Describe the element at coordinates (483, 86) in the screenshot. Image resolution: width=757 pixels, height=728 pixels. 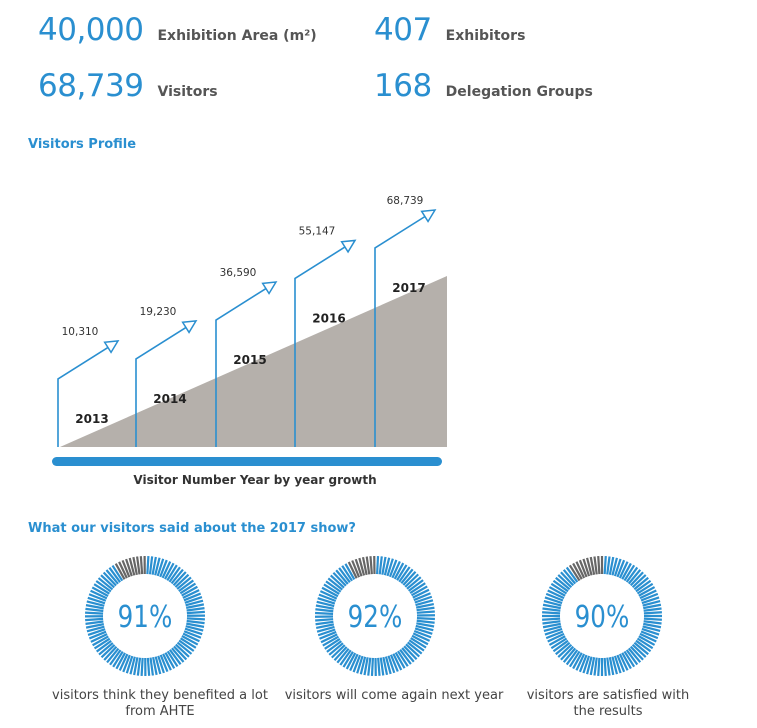
I see `stat-delegation-groups: 168 Delegation Groups` at that location.